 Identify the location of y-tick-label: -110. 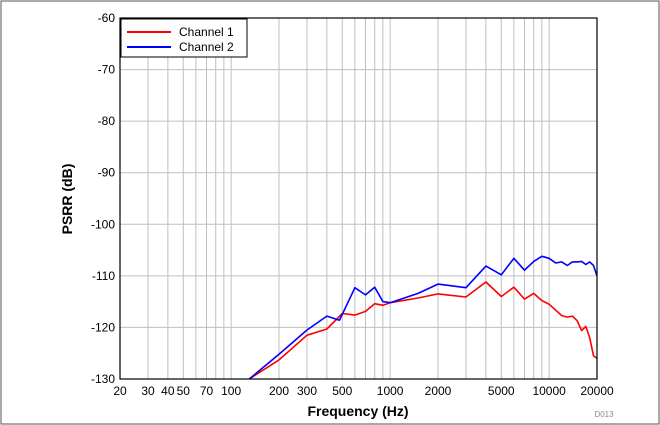
(103, 276).